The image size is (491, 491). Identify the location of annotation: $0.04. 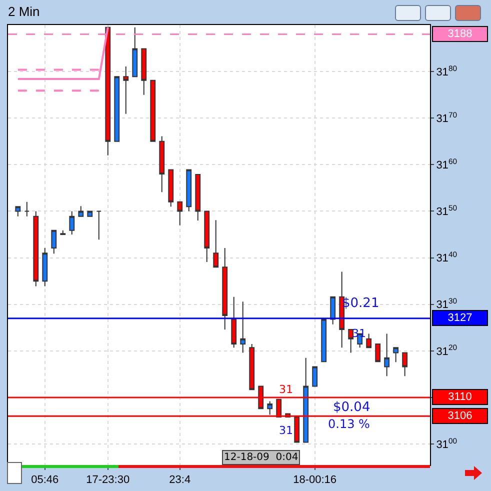
(351, 407).